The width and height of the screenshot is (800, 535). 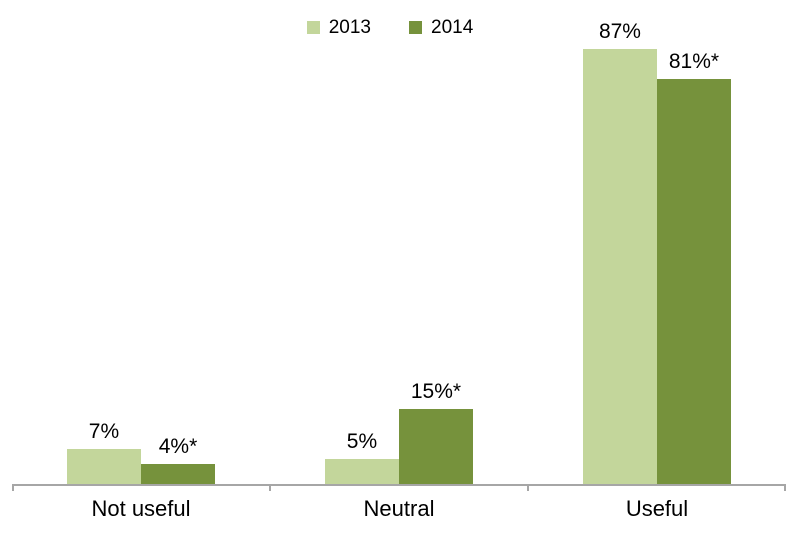 What do you see at coordinates (452, 27) in the screenshot?
I see `legend-label-2014: 2014` at bounding box center [452, 27].